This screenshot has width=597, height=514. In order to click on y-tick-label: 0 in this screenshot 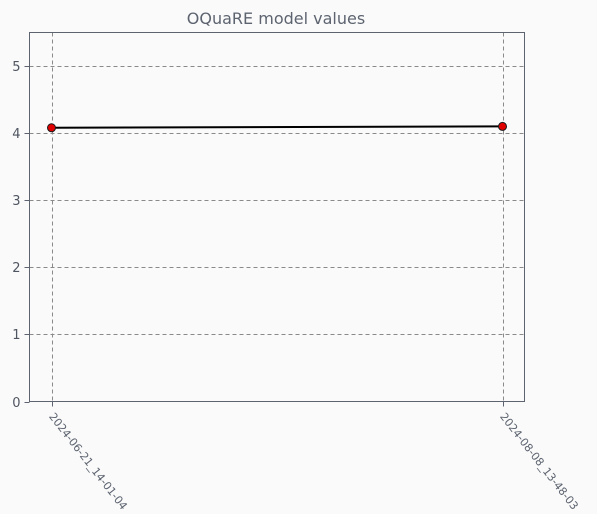, I will do `click(16, 403)`.